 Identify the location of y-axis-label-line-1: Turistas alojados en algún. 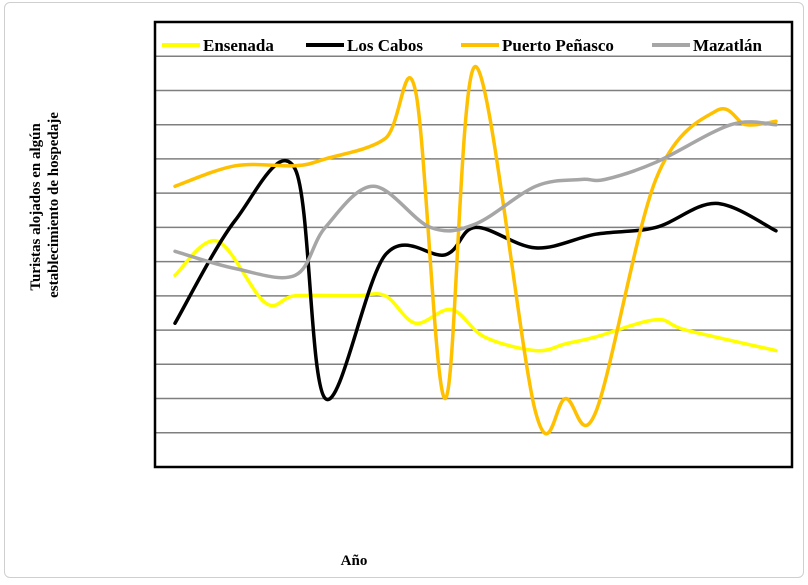
(36, 207).